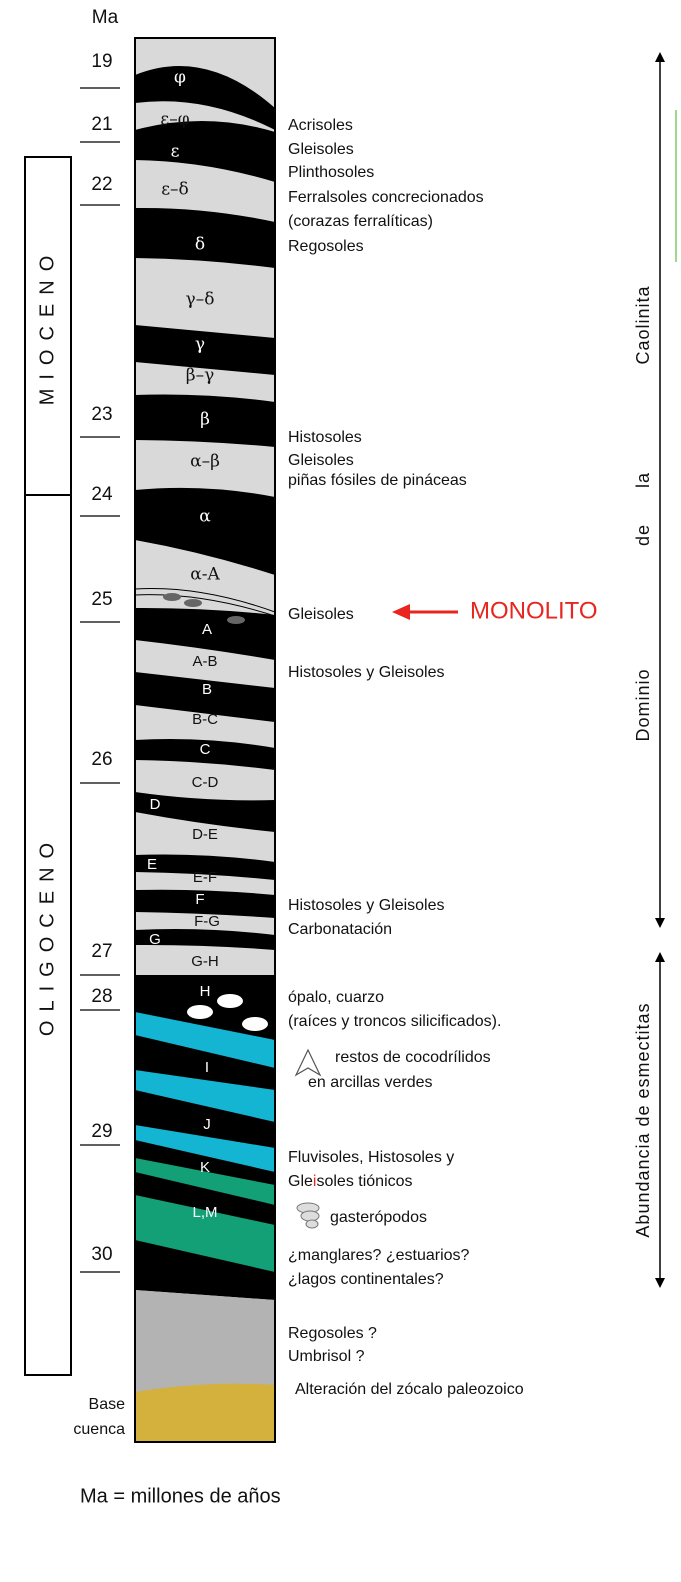  What do you see at coordinates (413, 1057) in the screenshot?
I see `soil-label: restos de cocodrílidos` at bounding box center [413, 1057].